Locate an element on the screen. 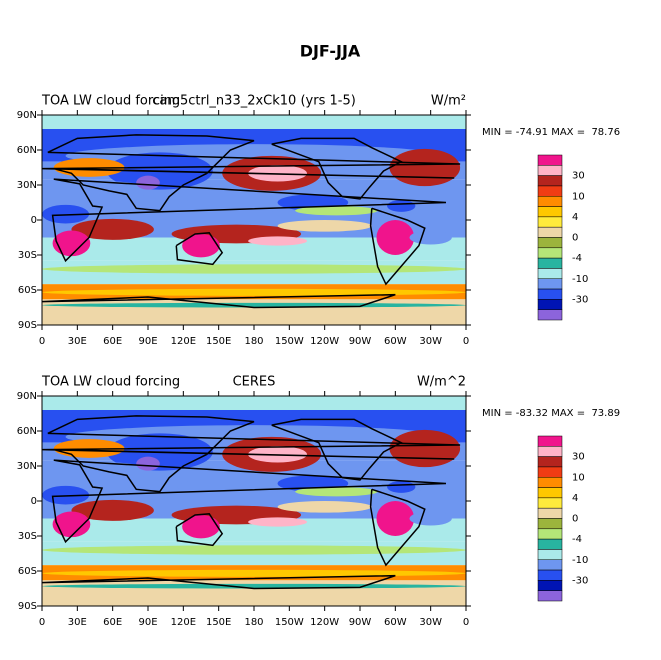 Image resolution: width=661 pixels, height=660 pixels. center-title: CERES is located at coordinates (254, 382).